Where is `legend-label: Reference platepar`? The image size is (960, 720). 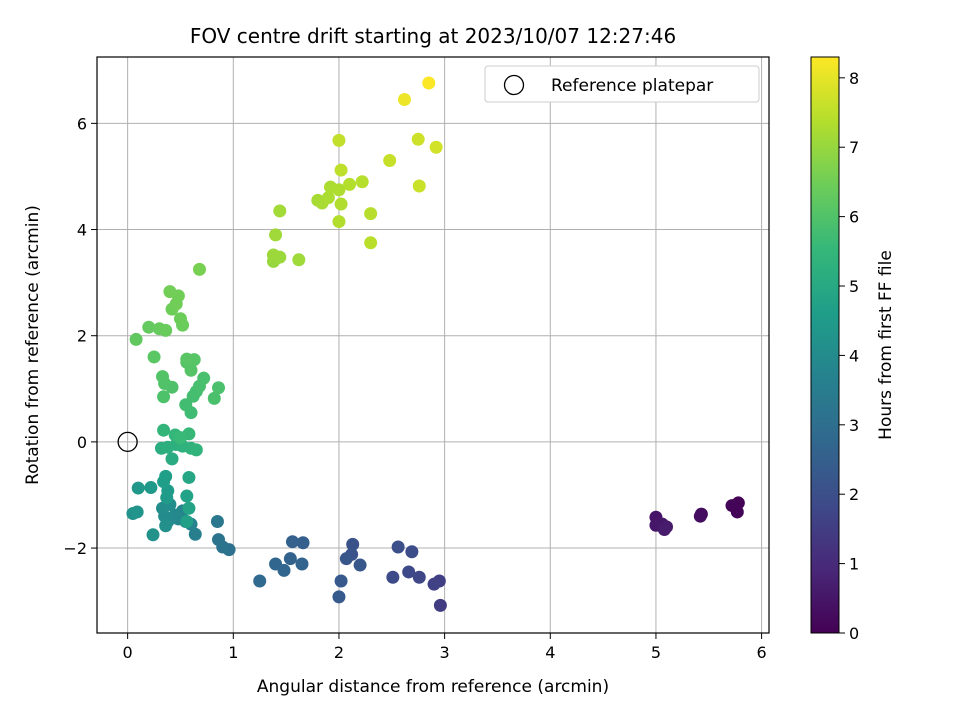
legend-label: Reference platepar is located at coordinates (632, 86).